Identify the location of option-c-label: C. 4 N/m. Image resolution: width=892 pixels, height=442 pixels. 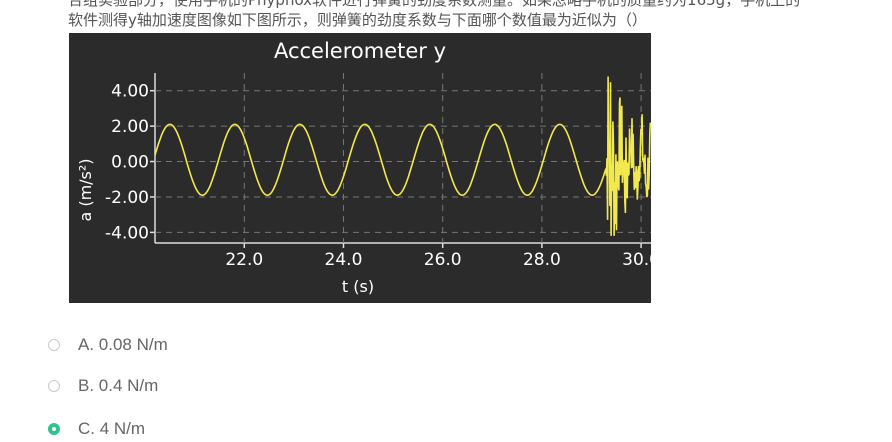
(112, 428).